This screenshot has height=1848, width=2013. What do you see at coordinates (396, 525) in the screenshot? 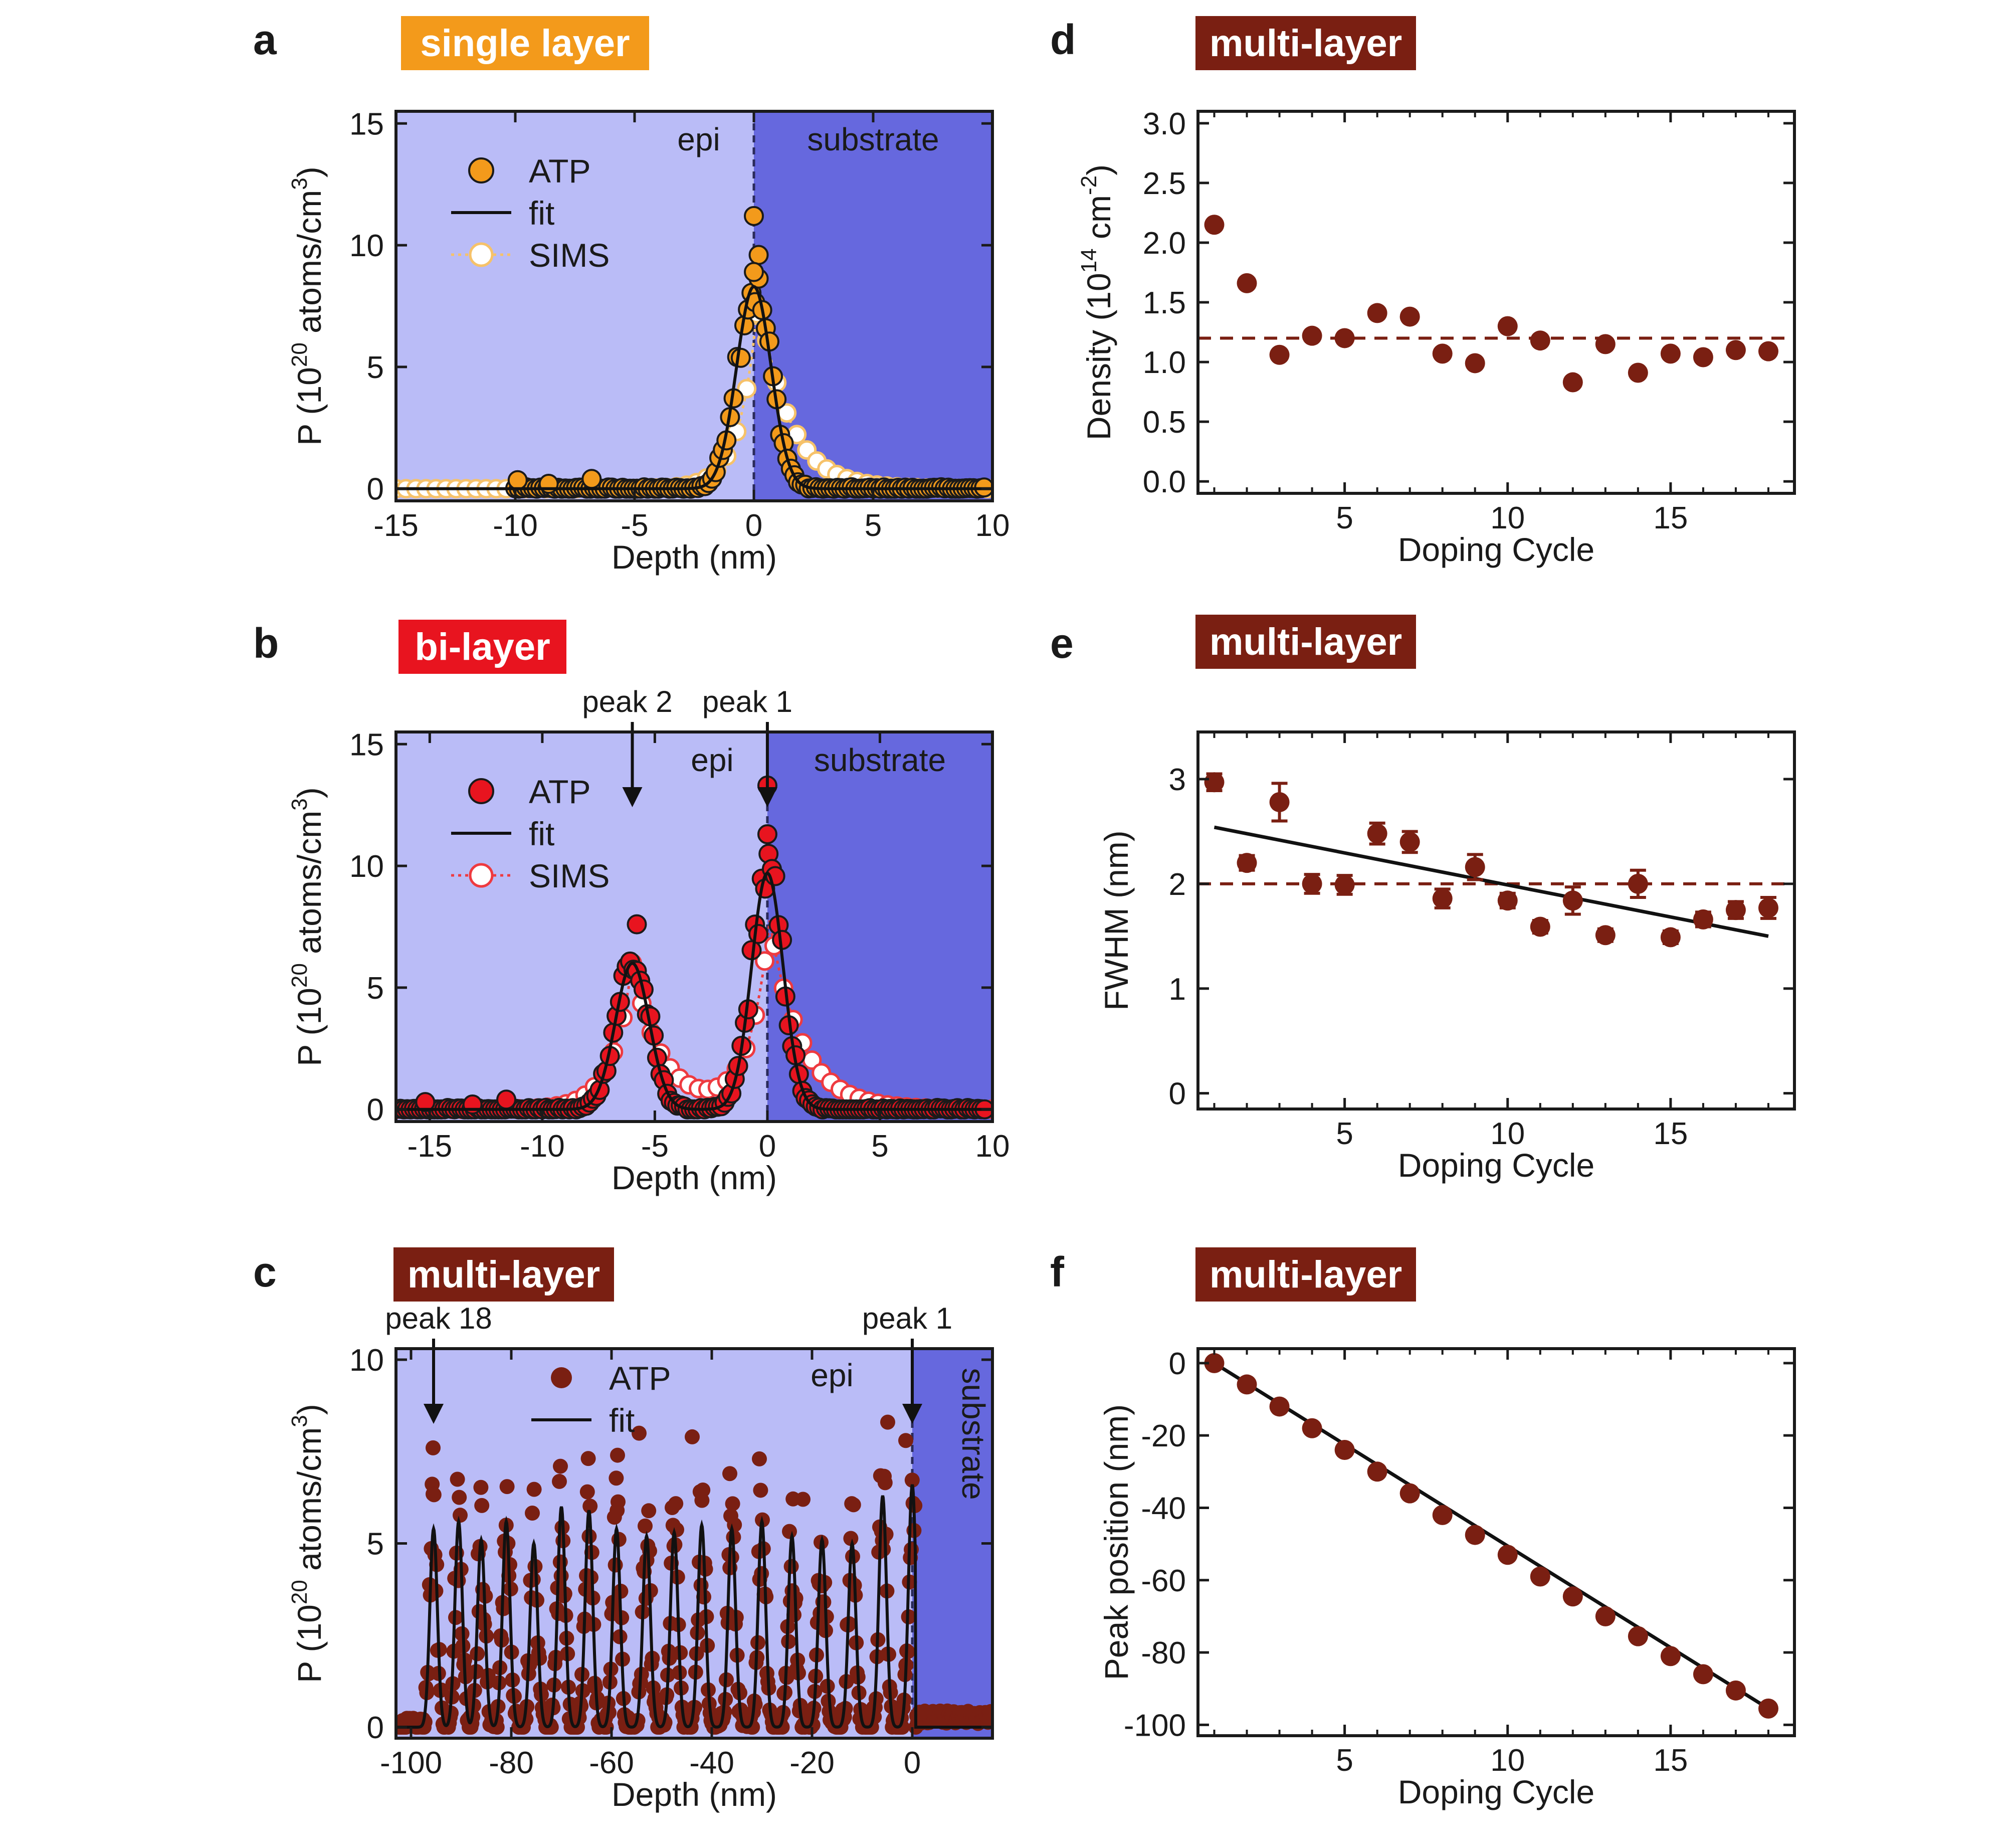
I see `x-tick-label: -15` at bounding box center [396, 525].